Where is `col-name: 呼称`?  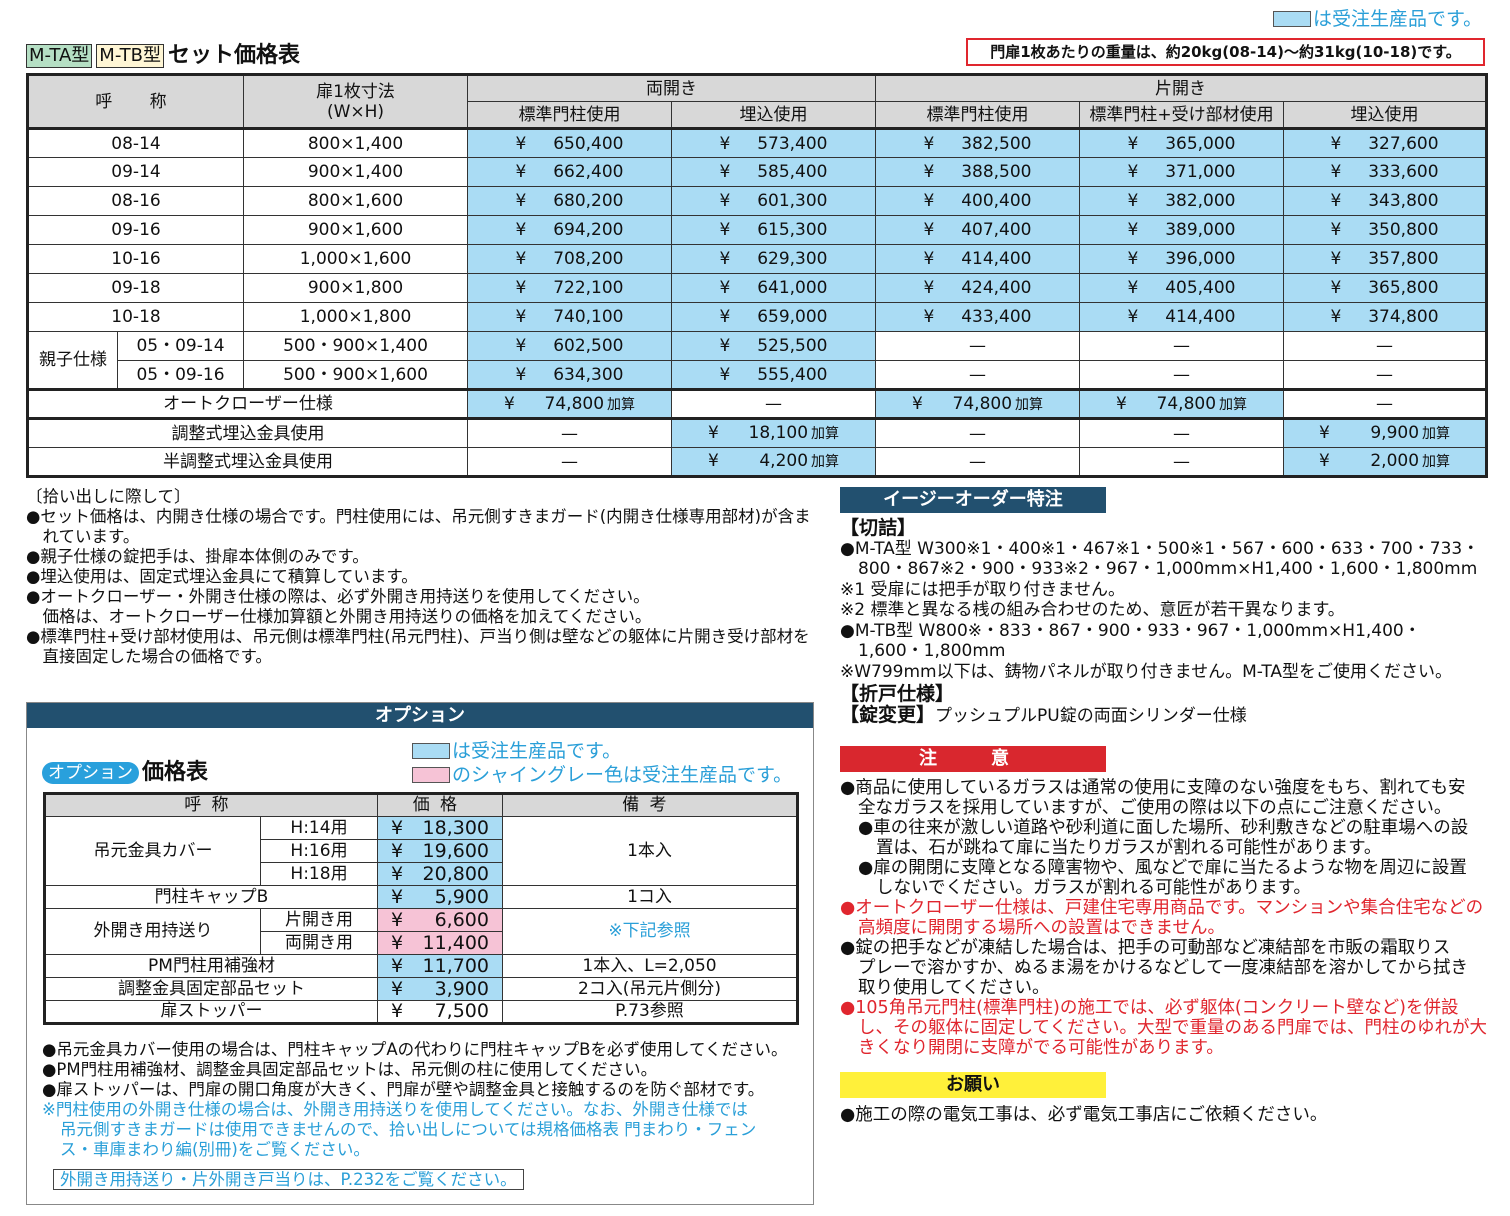 col-name: 呼称 is located at coordinates (211, 805).